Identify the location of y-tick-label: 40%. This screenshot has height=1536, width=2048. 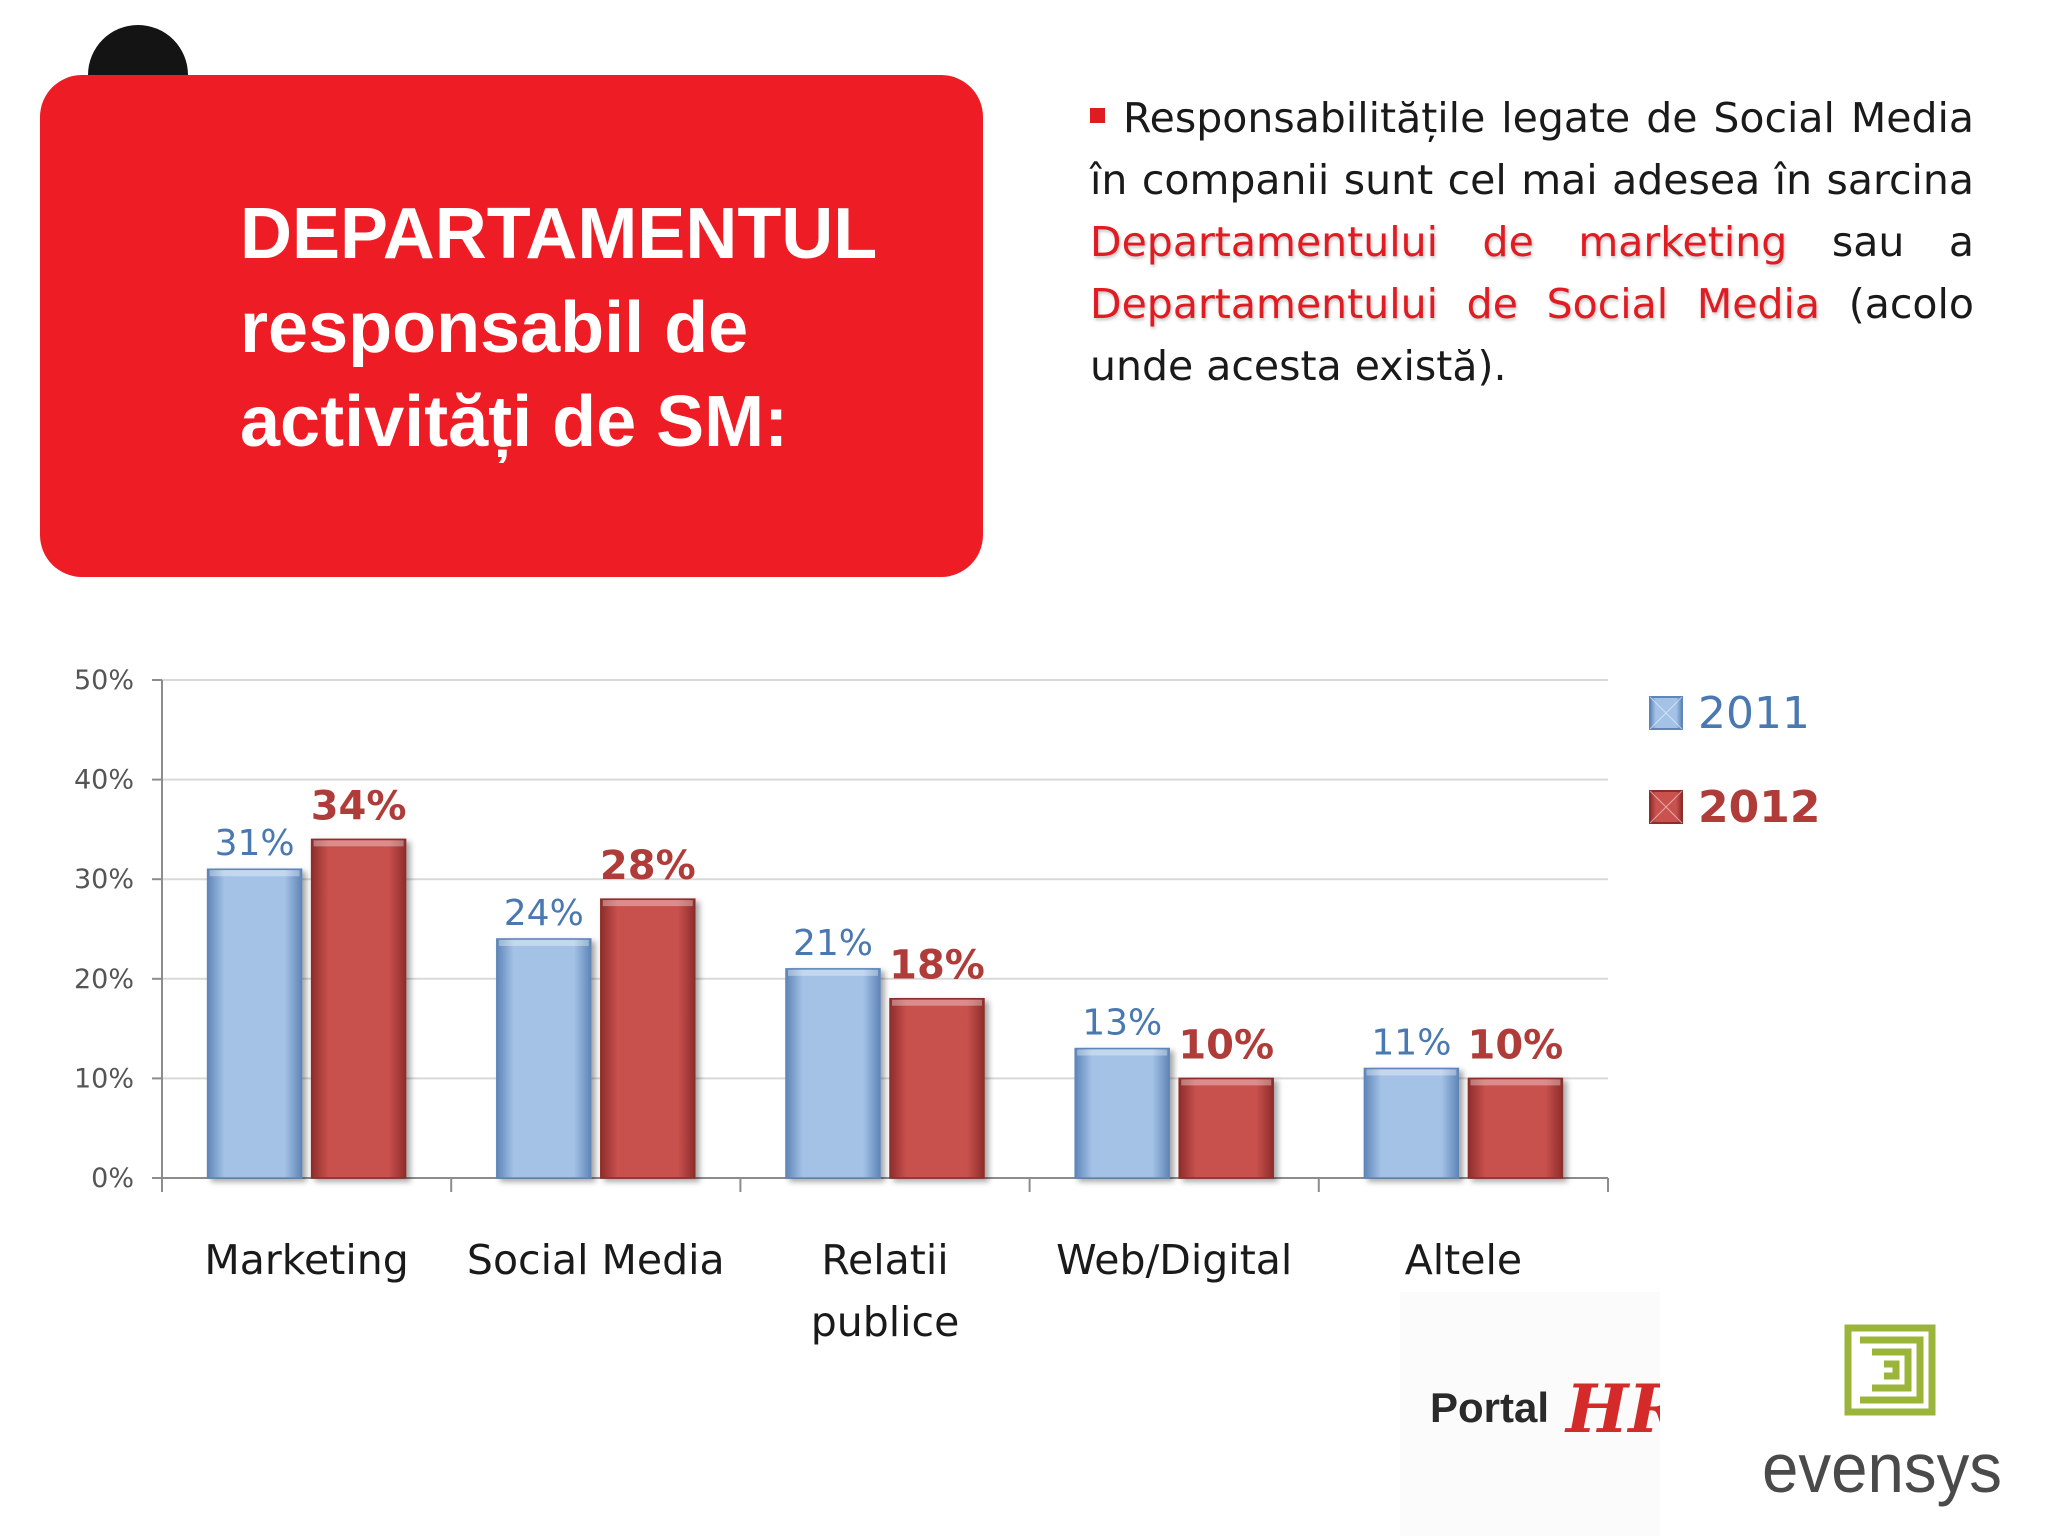
(104, 780).